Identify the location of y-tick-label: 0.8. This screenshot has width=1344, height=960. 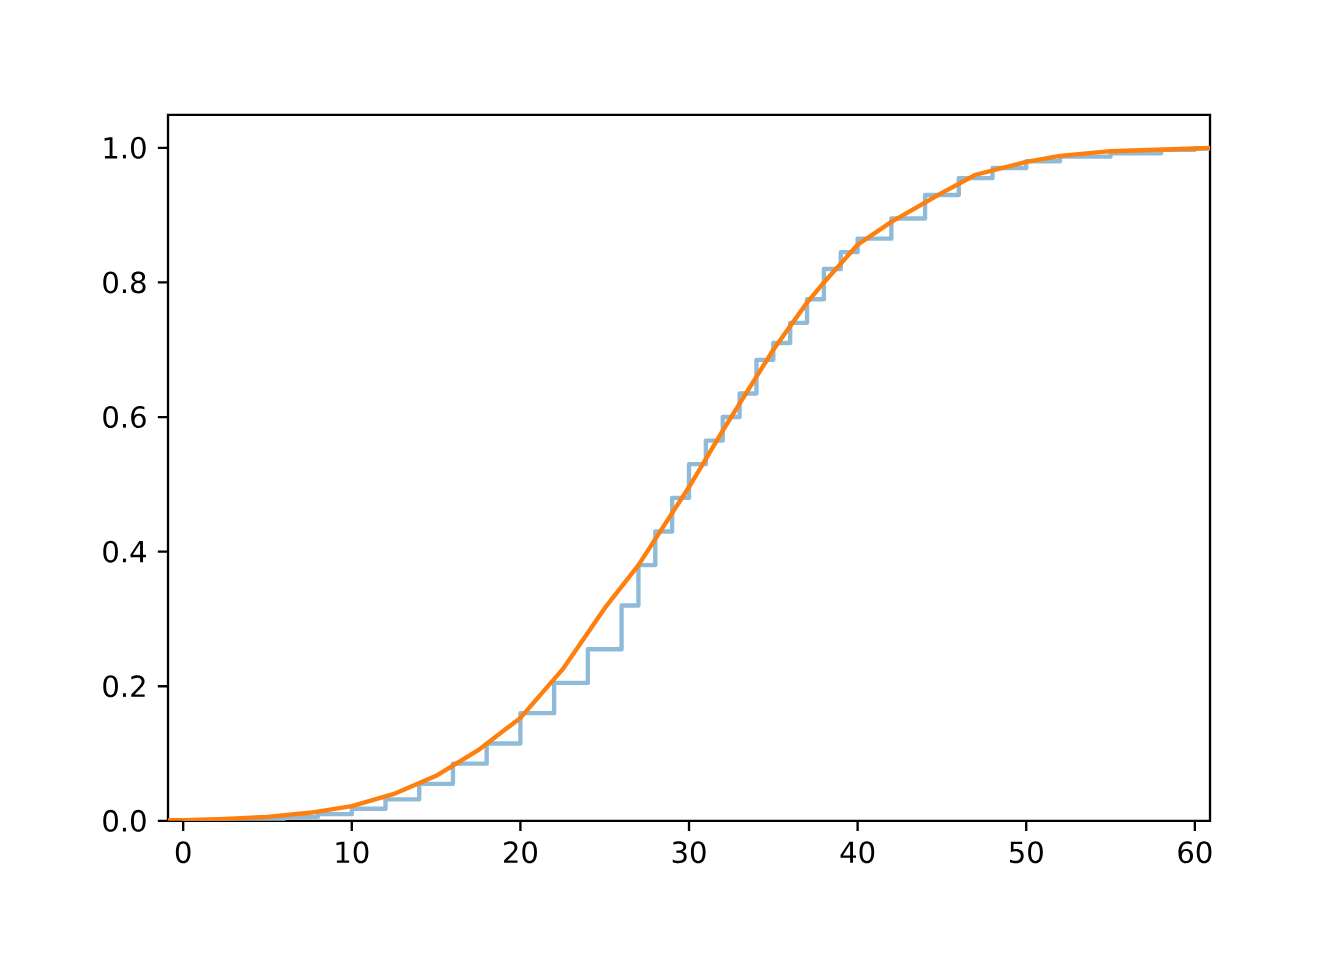
(124, 282).